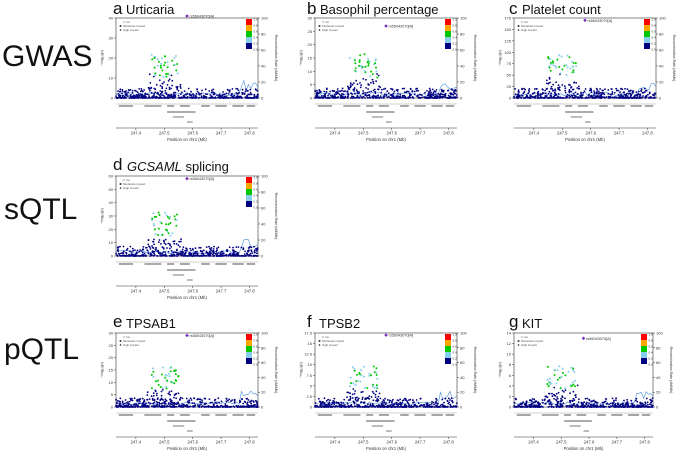  Describe the element at coordinates (263, 224) in the screenshot. I see `right-tick-label: 40` at that location.